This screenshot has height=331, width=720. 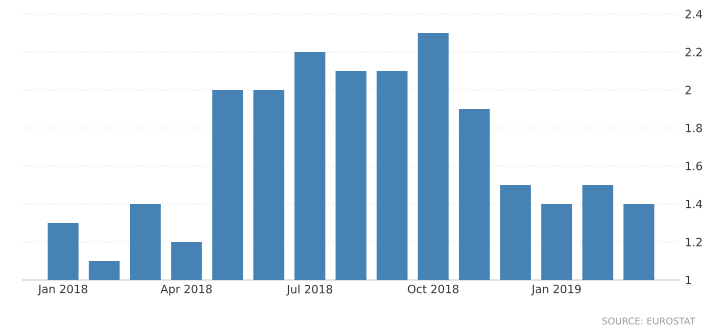 I want to click on y-tick-label: 1.8, so click(x=694, y=128).